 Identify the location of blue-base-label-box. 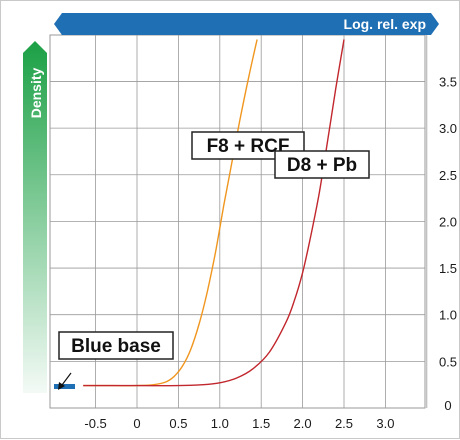
(116, 345).